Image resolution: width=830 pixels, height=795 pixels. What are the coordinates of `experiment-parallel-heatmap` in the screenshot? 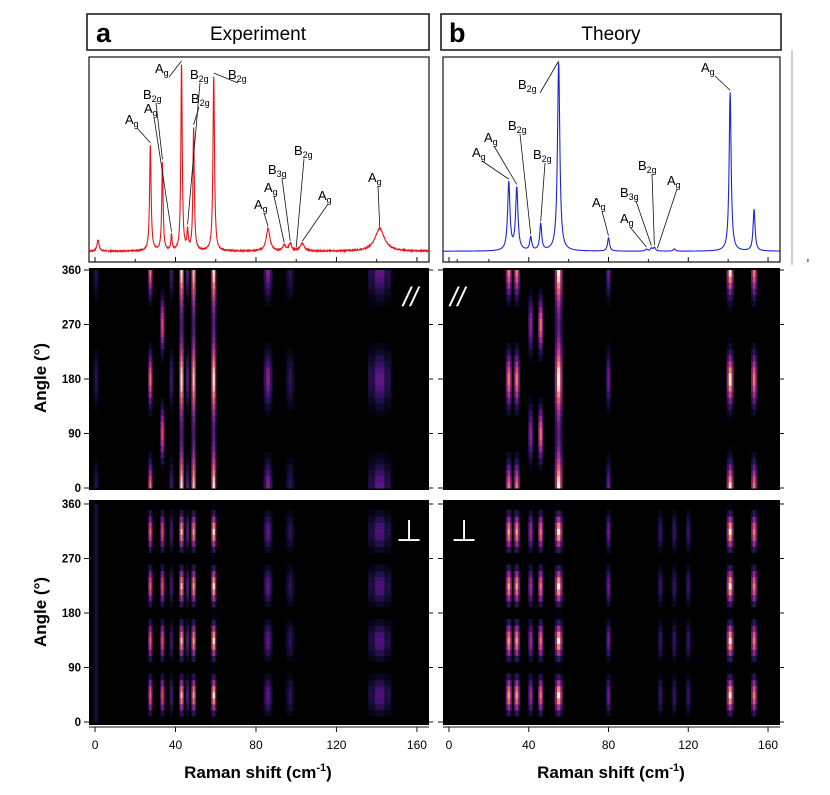 It's located at (242, 379).